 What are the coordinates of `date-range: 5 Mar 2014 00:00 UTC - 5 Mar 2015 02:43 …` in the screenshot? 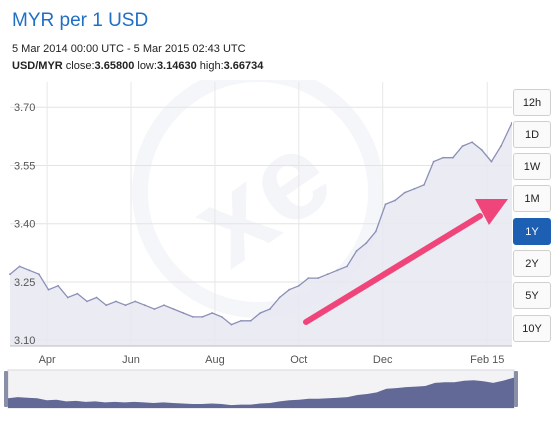 It's located at (129, 49).